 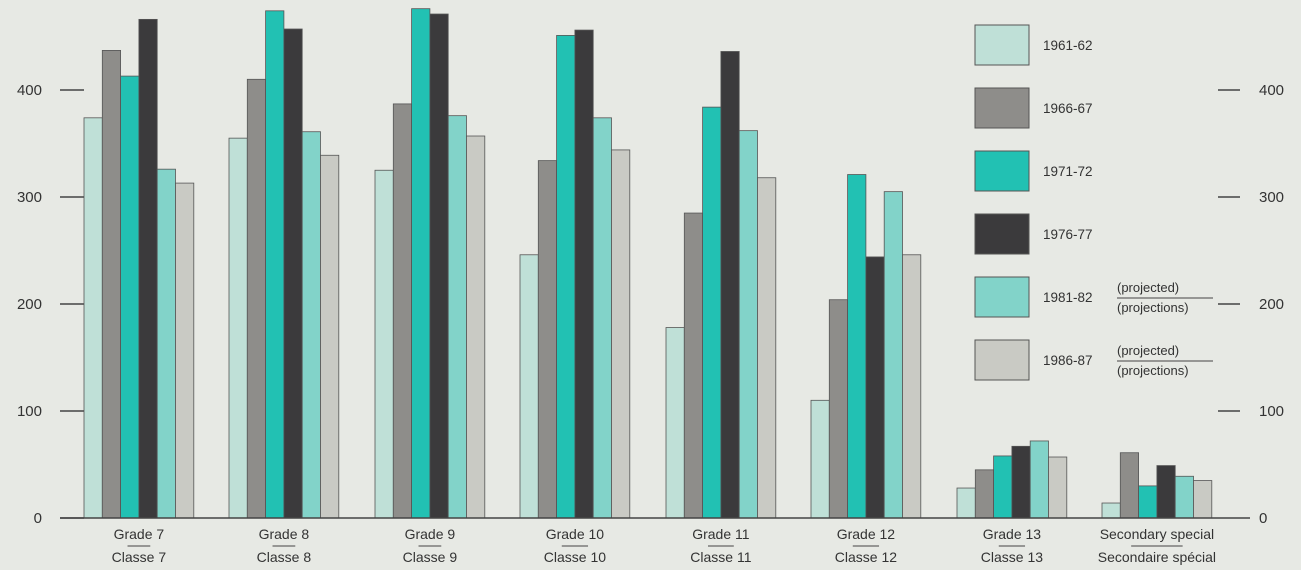 I want to click on bar-1976-77-secondary-special, so click(x=1166, y=492).